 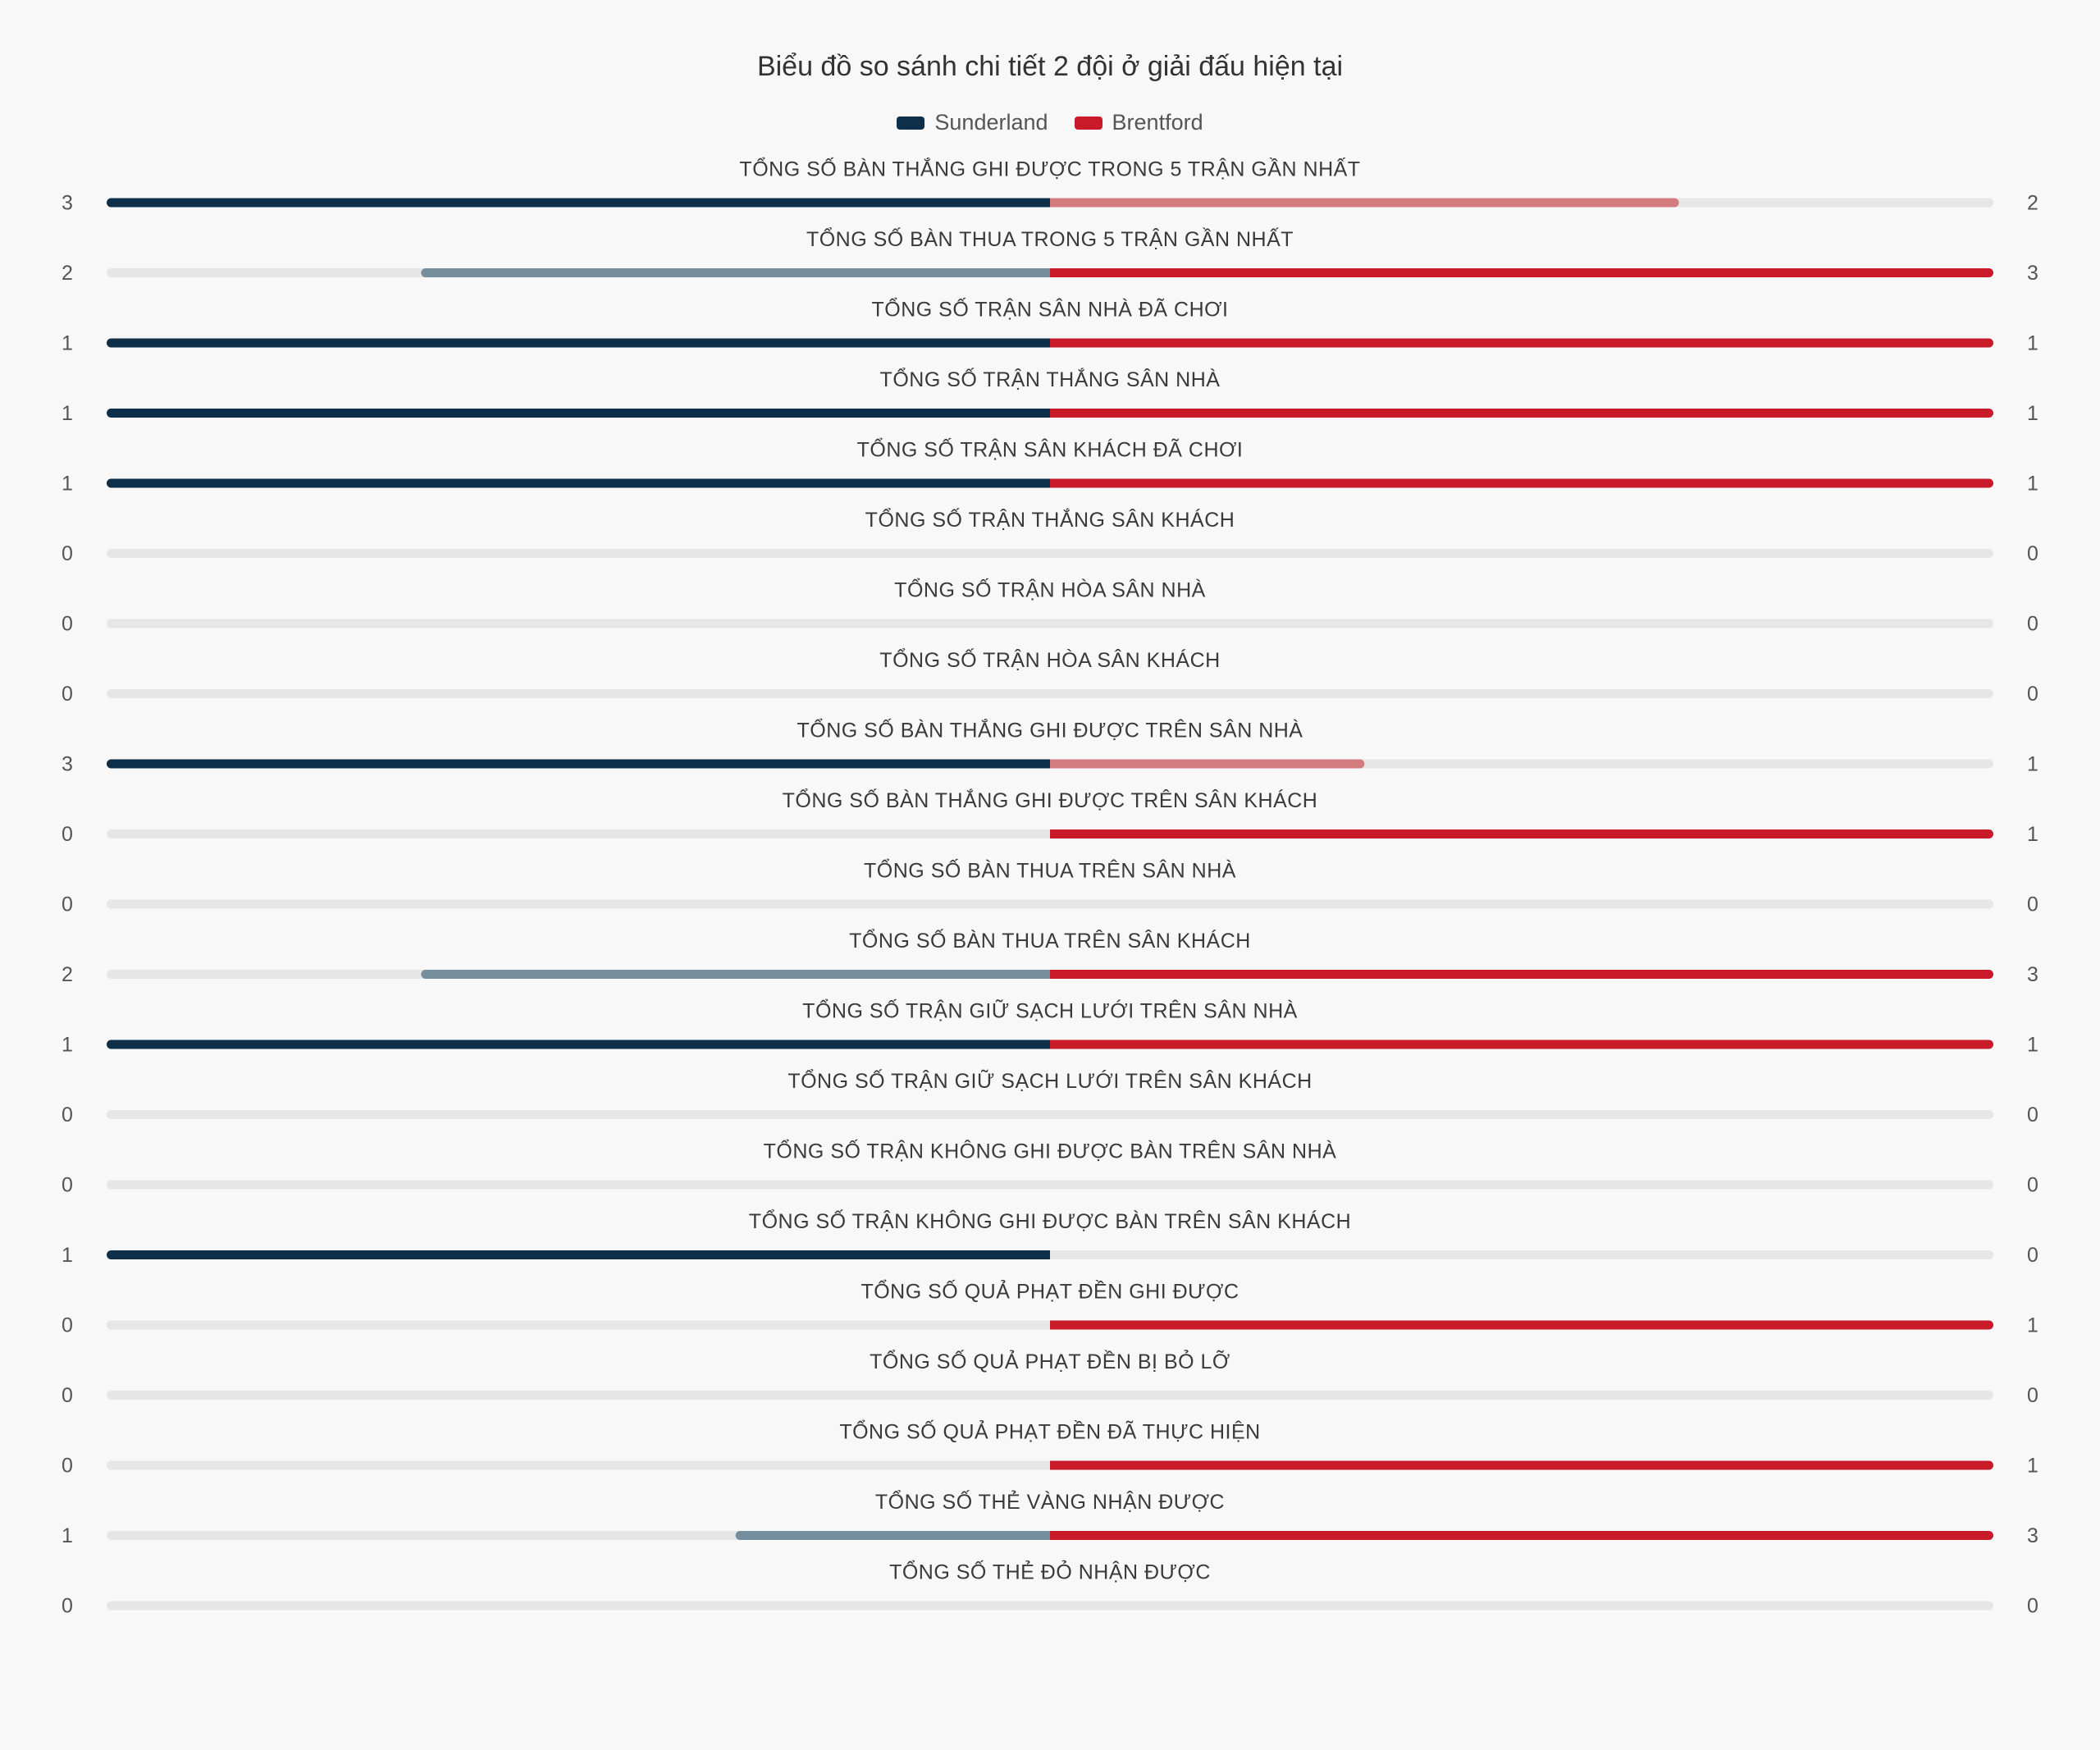 What do you see at coordinates (1050, 1291) in the screenshot?
I see `metric-label: TỔNG SỐ QUẢ PHẠT ĐỀN GHI ĐƯỢC` at bounding box center [1050, 1291].